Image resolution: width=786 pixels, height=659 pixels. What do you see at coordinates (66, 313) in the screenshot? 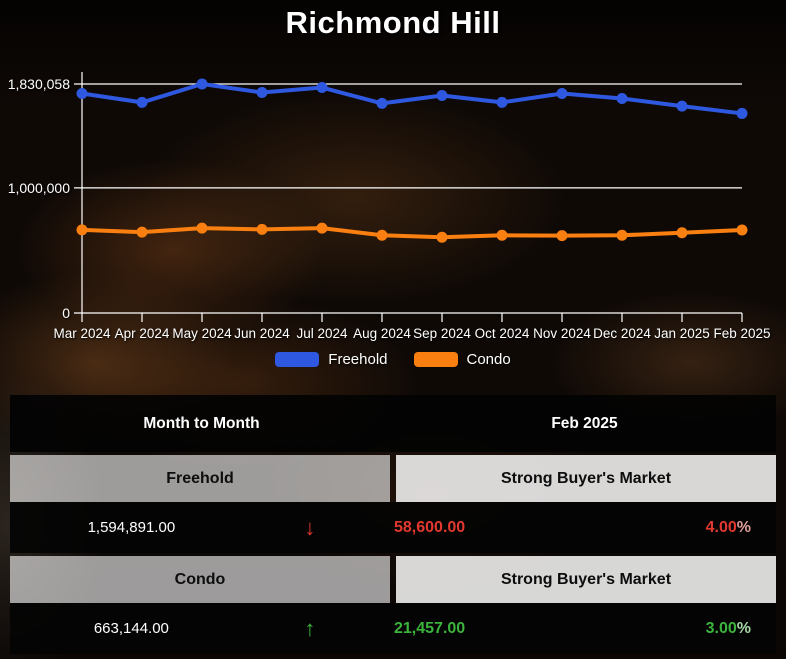
I see `y-axis-label: 0` at bounding box center [66, 313].